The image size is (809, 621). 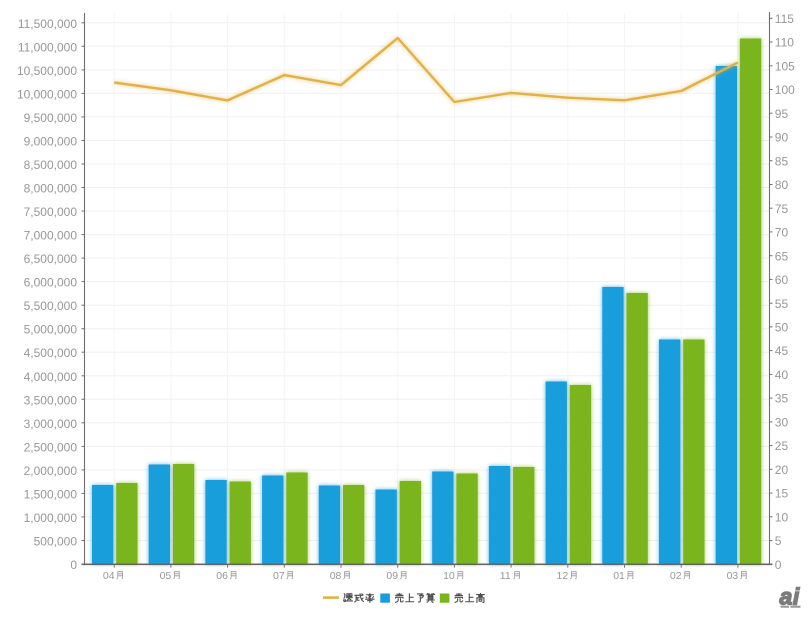 What do you see at coordinates (51, 212) in the screenshot?
I see `svg-text: 7,500,000` at bounding box center [51, 212].